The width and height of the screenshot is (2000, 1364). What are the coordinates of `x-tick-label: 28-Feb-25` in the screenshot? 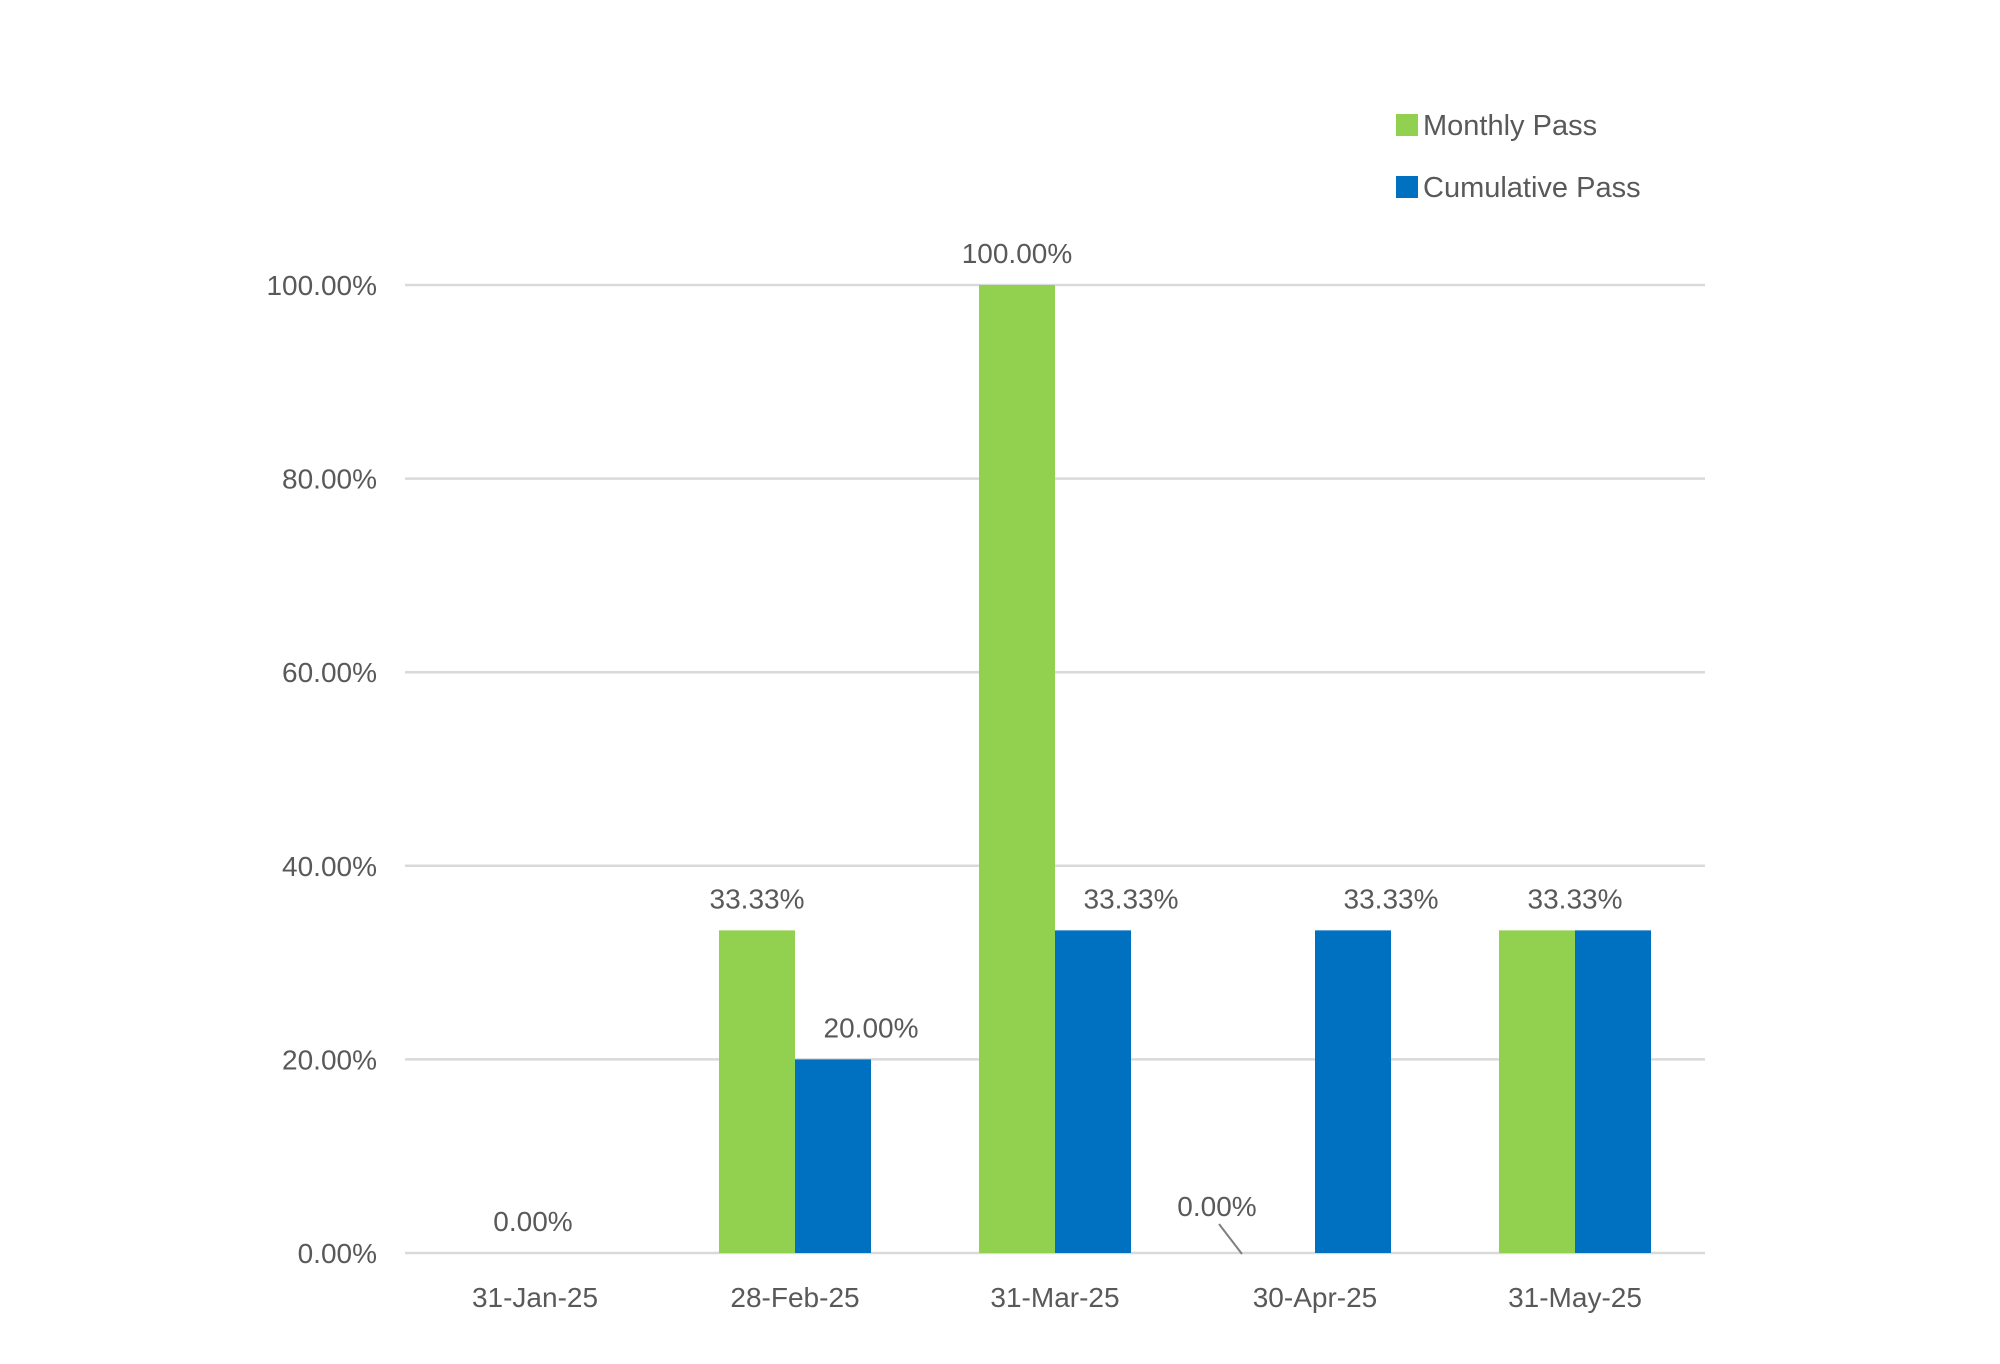 It's located at (794, 1297).